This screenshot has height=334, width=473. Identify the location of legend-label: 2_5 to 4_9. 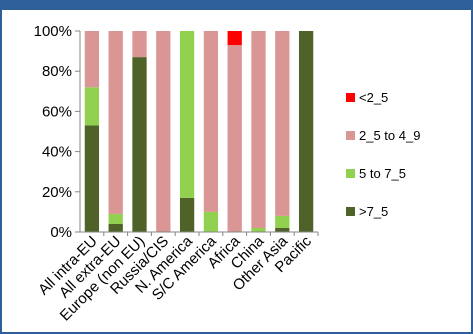
(389, 135).